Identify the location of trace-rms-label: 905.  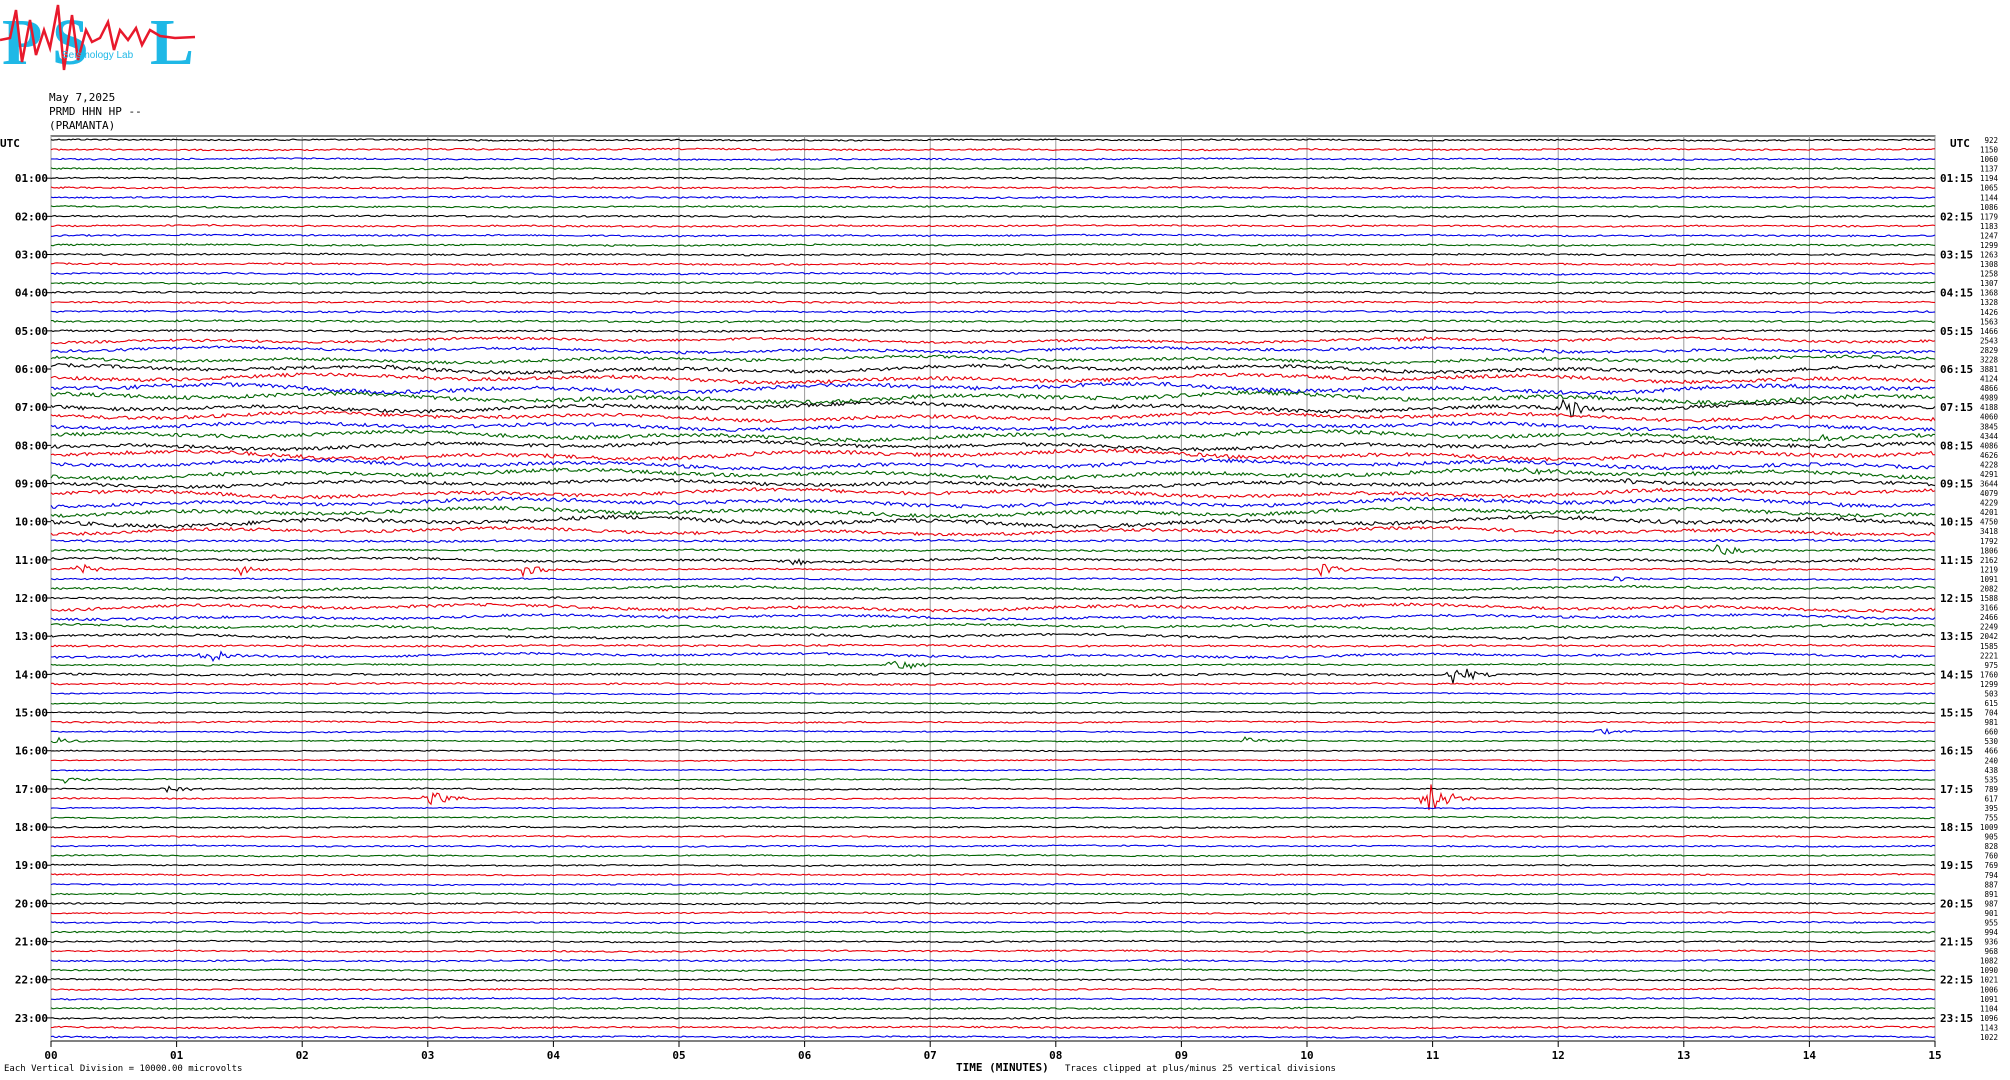
(1991, 837).